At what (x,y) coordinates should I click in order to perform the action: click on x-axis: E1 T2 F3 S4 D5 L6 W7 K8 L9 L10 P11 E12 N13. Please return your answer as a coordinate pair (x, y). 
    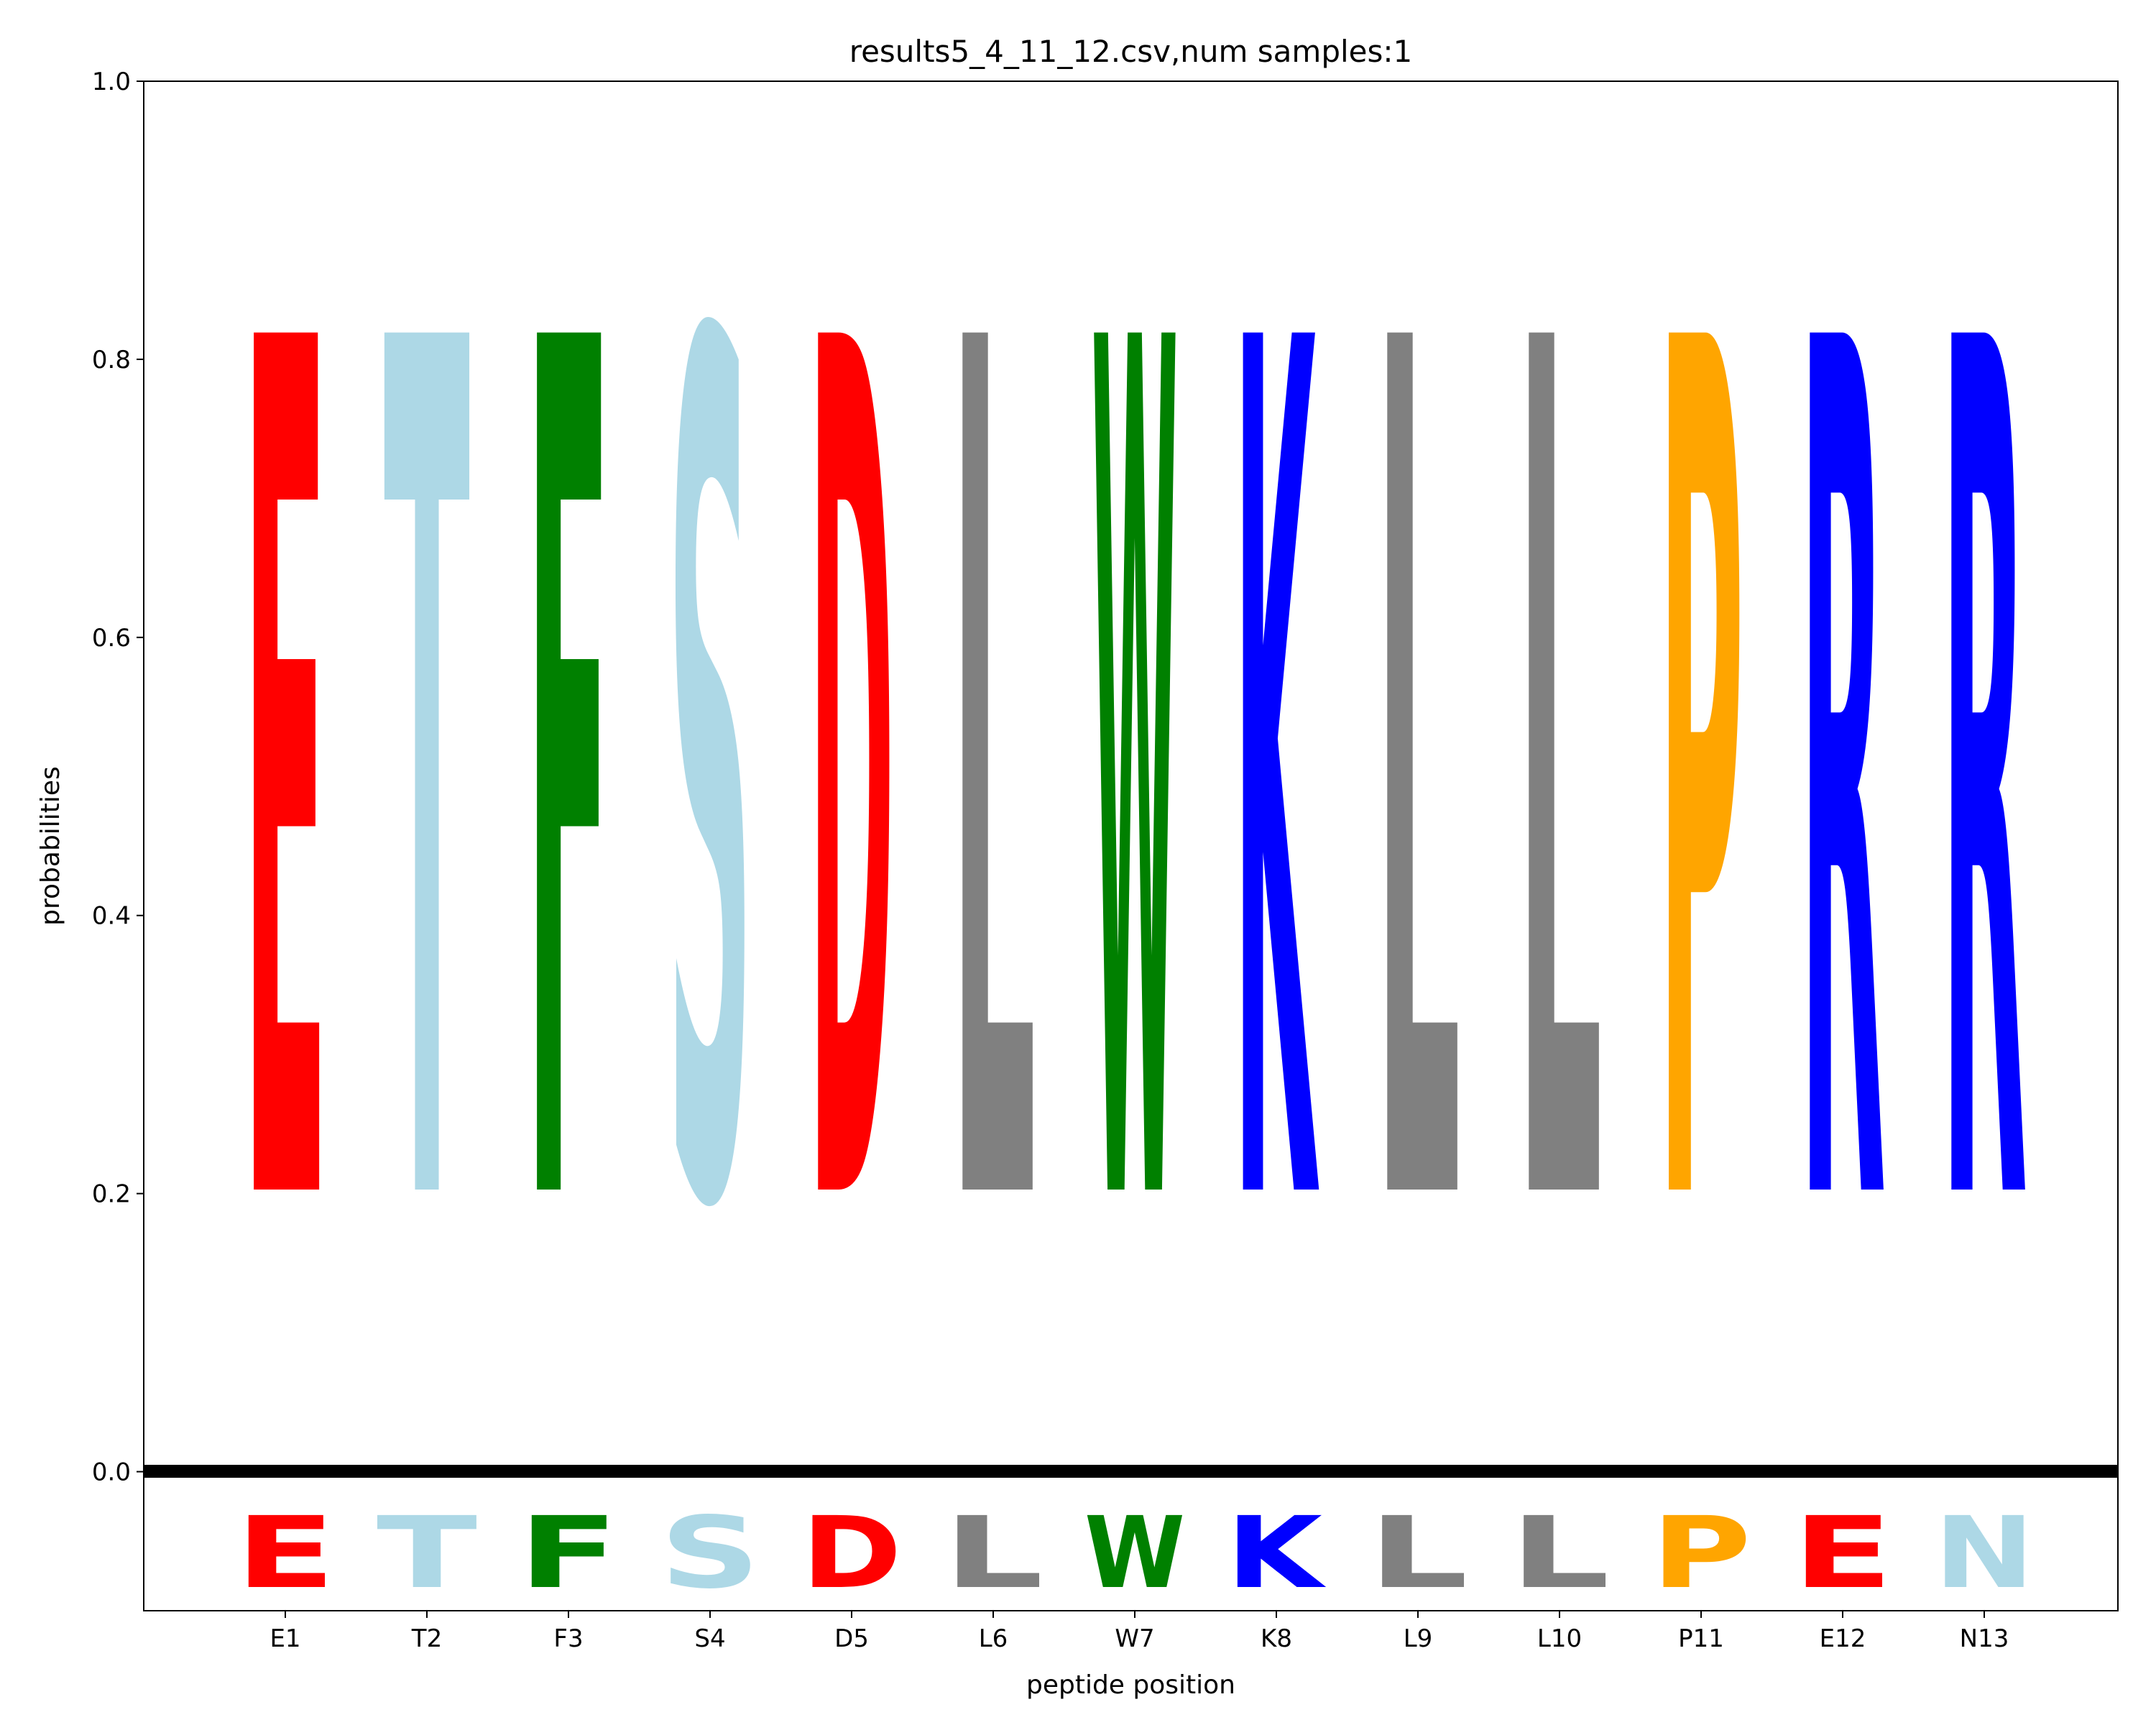
    Looking at the image, I should click on (1139, 1632).